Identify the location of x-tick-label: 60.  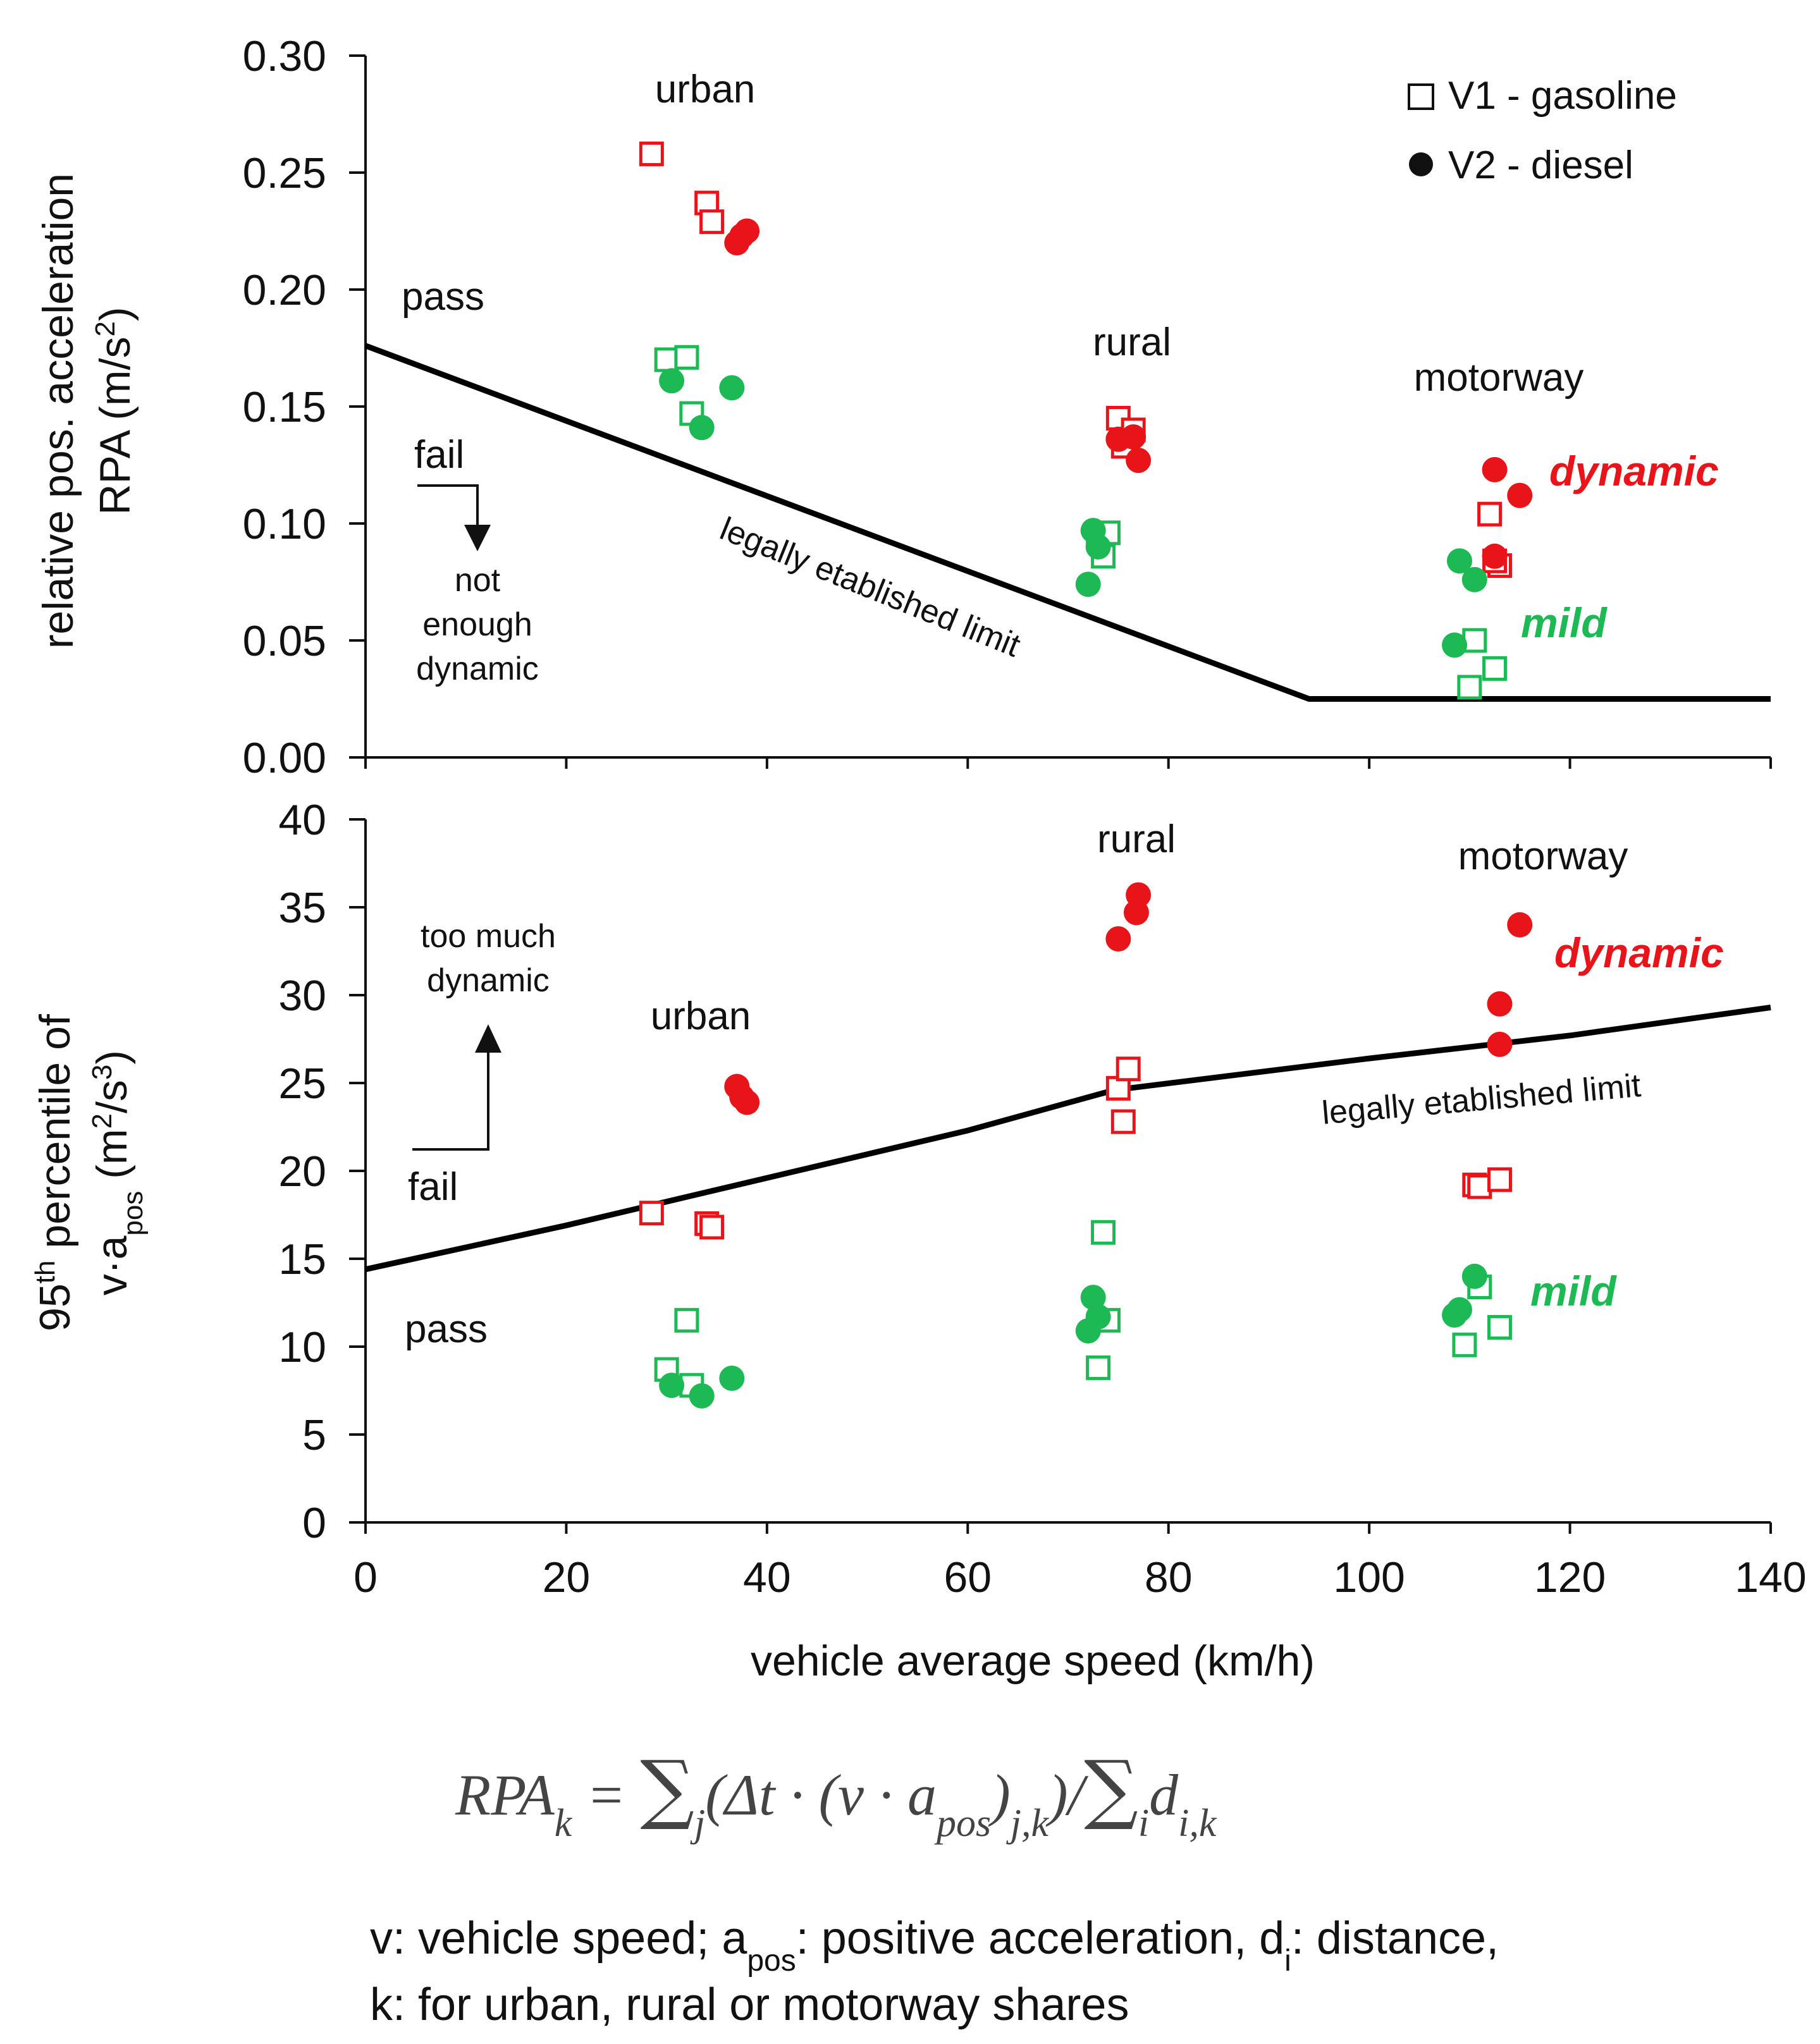
(968, 1577).